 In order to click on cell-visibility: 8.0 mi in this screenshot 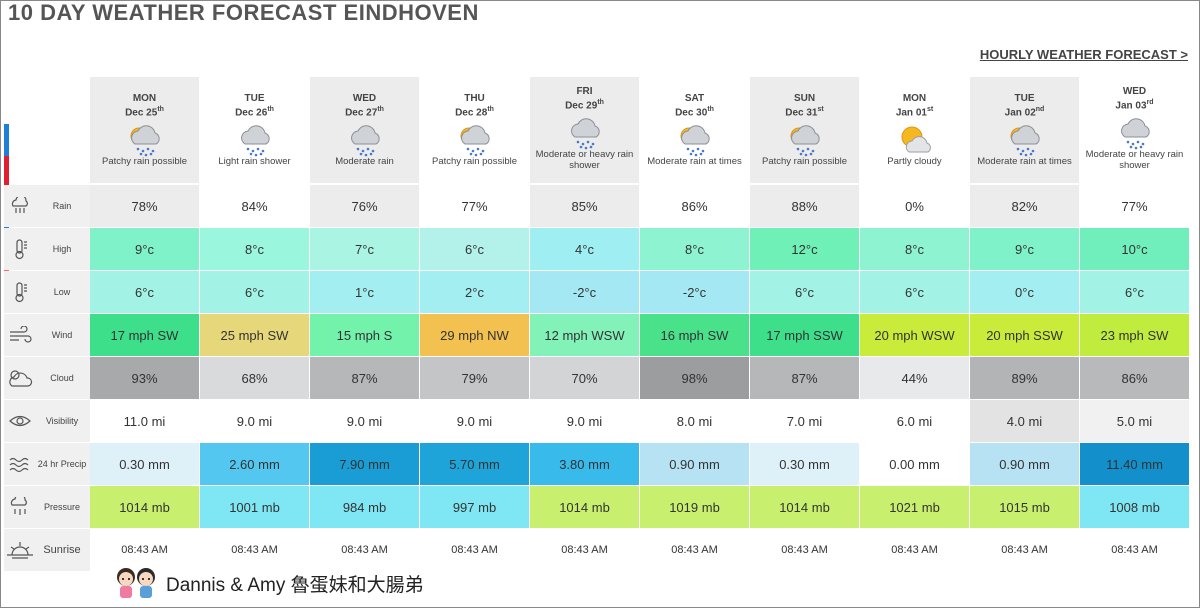, I will do `click(694, 421)`.